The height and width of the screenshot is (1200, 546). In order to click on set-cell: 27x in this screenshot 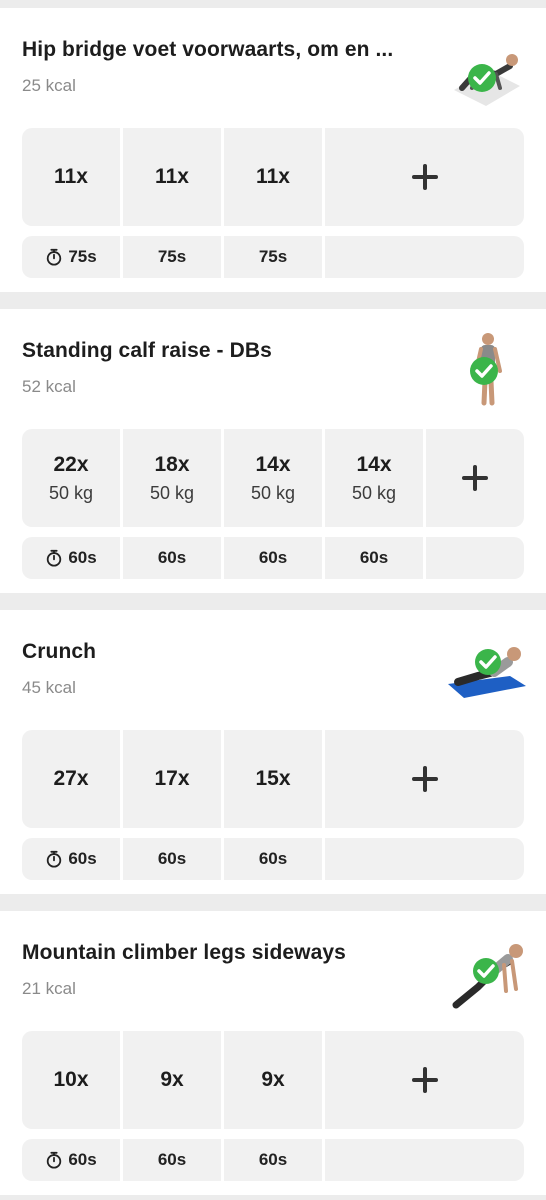, I will do `click(71, 779)`.